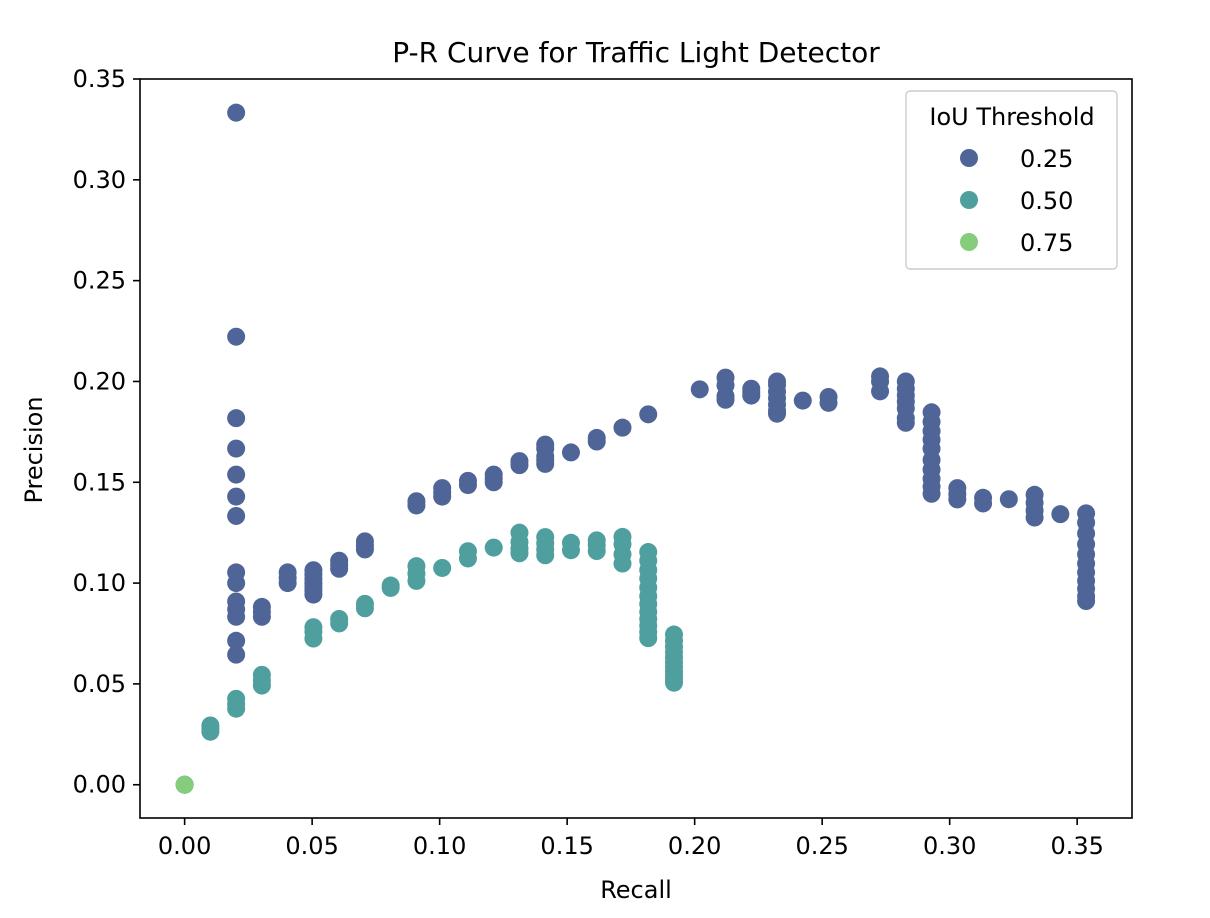 The height and width of the screenshot is (918, 1210). I want to click on y-tick-label: 0.20, so click(99, 381).